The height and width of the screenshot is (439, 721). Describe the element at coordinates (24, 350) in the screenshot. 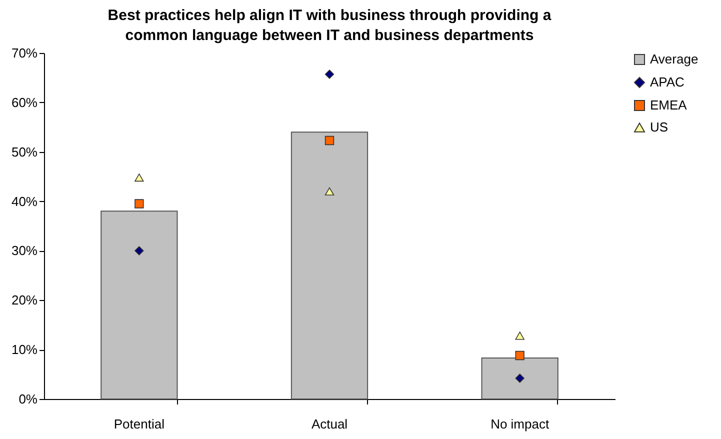

I see `y-tick-label: 10%` at that location.